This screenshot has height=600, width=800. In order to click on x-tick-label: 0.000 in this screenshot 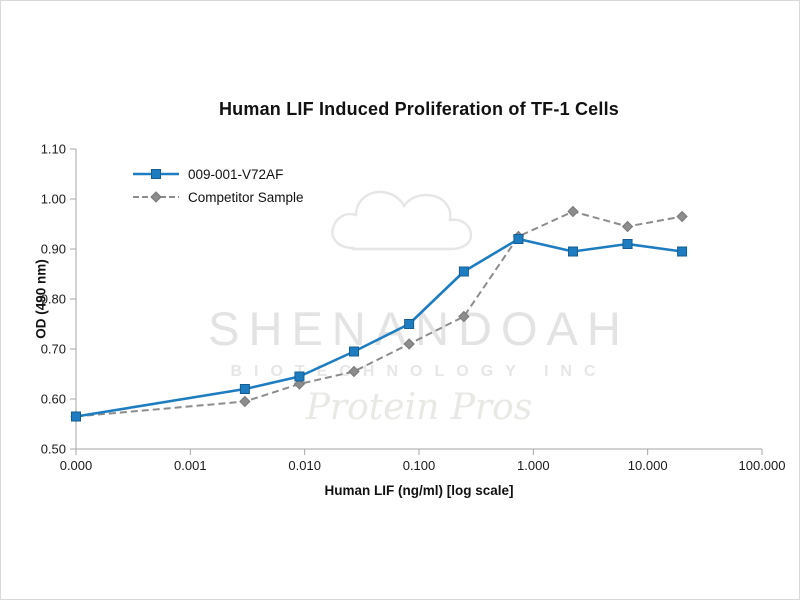, I will do `click(76, 465)`.